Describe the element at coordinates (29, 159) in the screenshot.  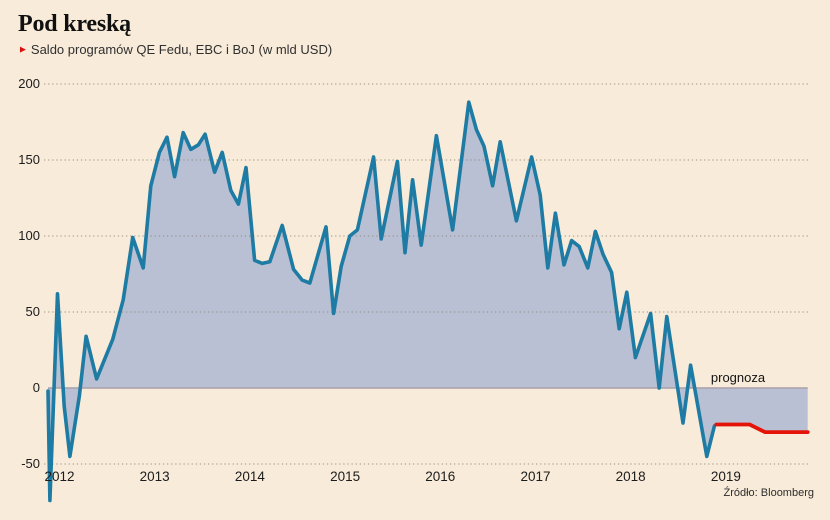
I see `y-tick-label-150: 150` at that location.